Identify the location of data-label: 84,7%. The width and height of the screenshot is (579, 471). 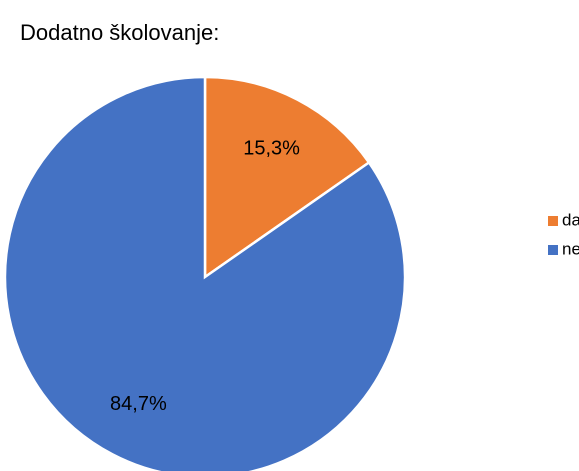
(138, 404).